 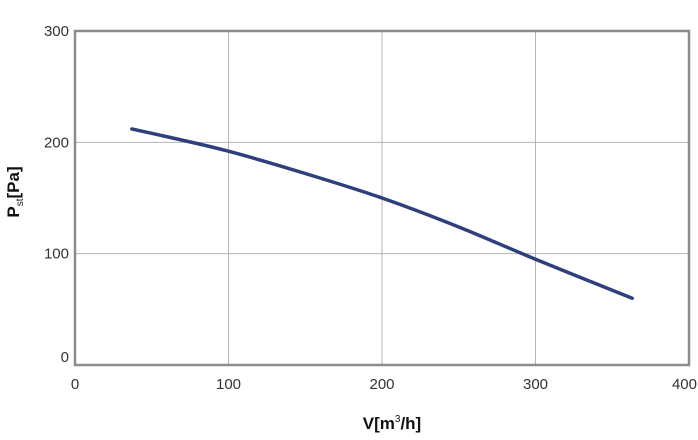 I want to click on x-tick-label: 400, so click(x=684, y=384).